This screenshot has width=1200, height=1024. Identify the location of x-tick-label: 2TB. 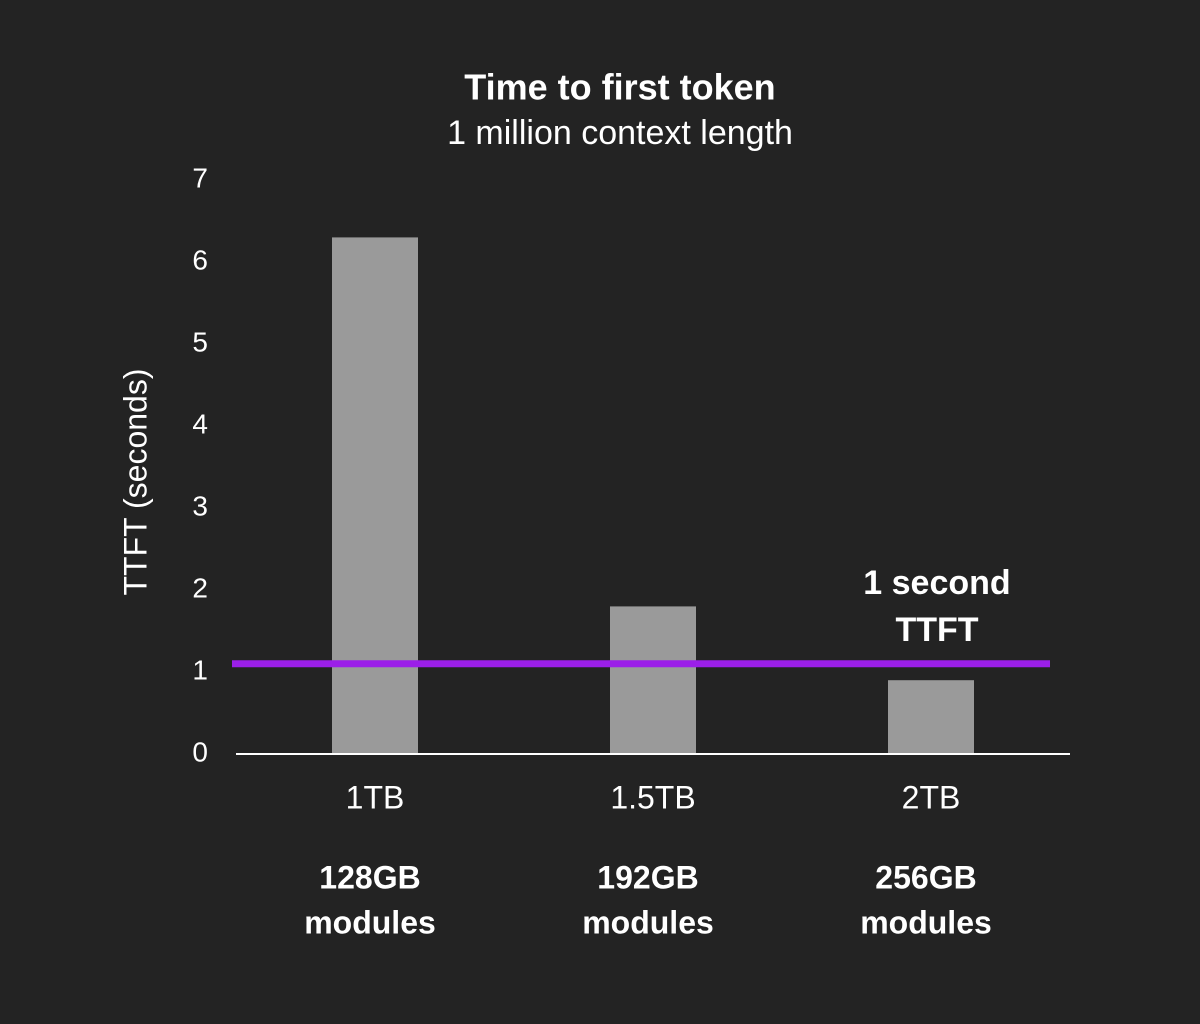
(931, 797).